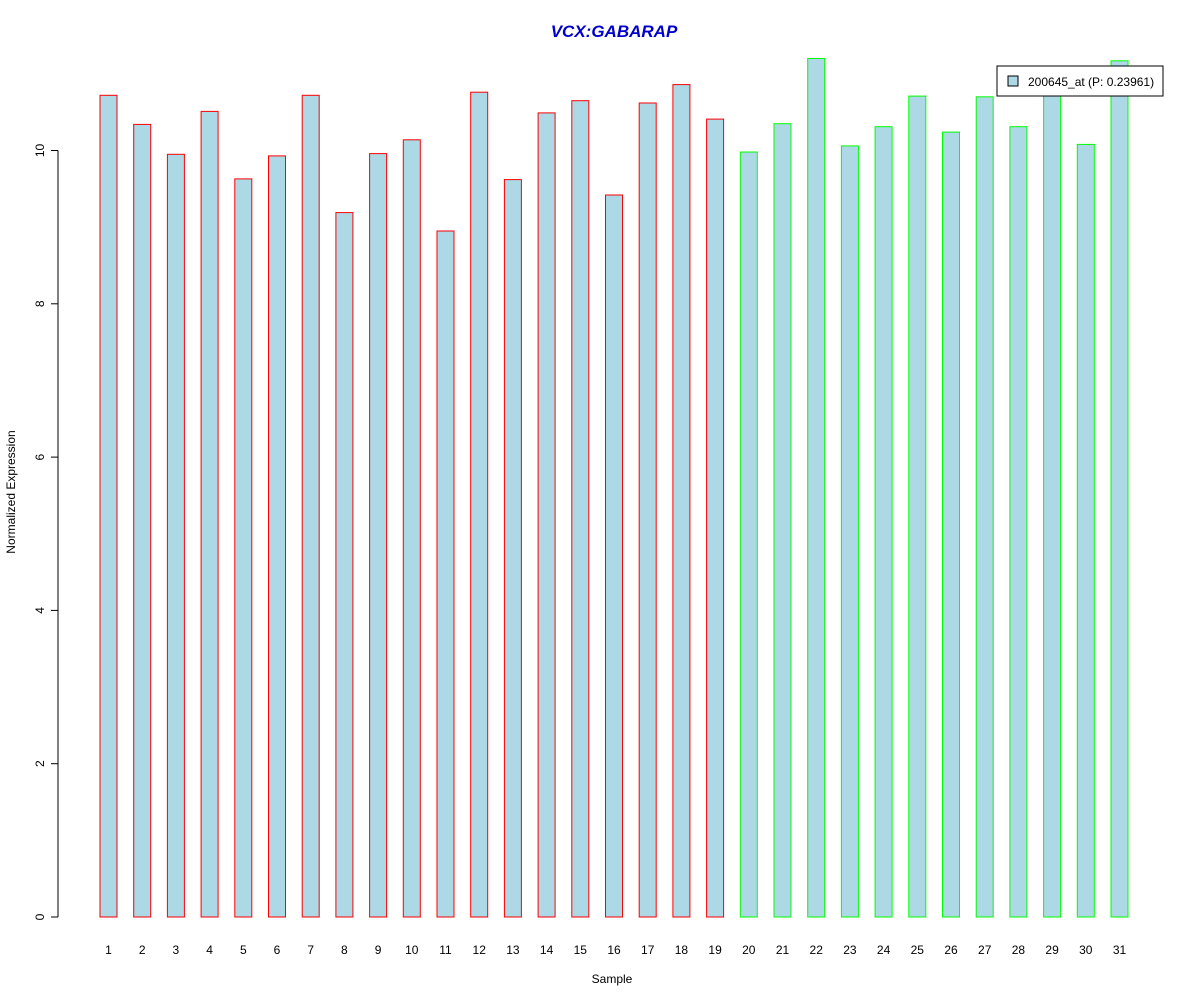 This screenshot has width=1200, height=1000. Describe the element at coordinates (1013, 81) in the screenshot. I see `legend-swatch` at that location.